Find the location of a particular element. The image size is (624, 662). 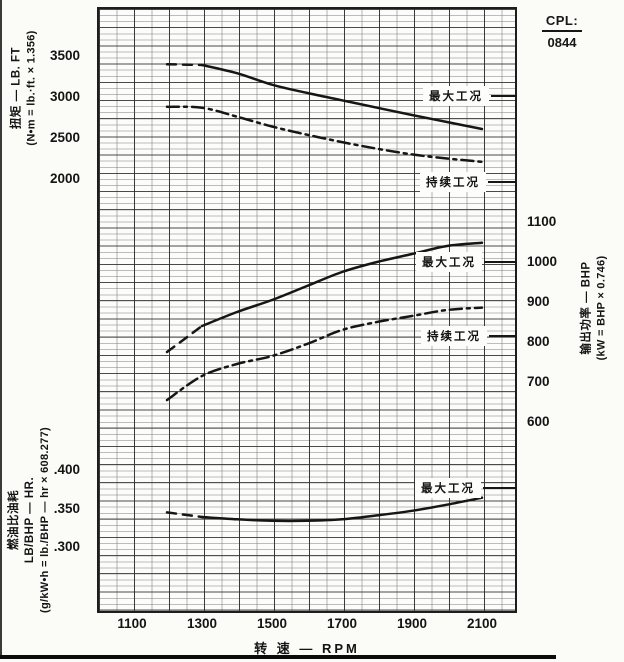

curve-label-torque-max: 最大工况 is located at coordinates (456, 96).